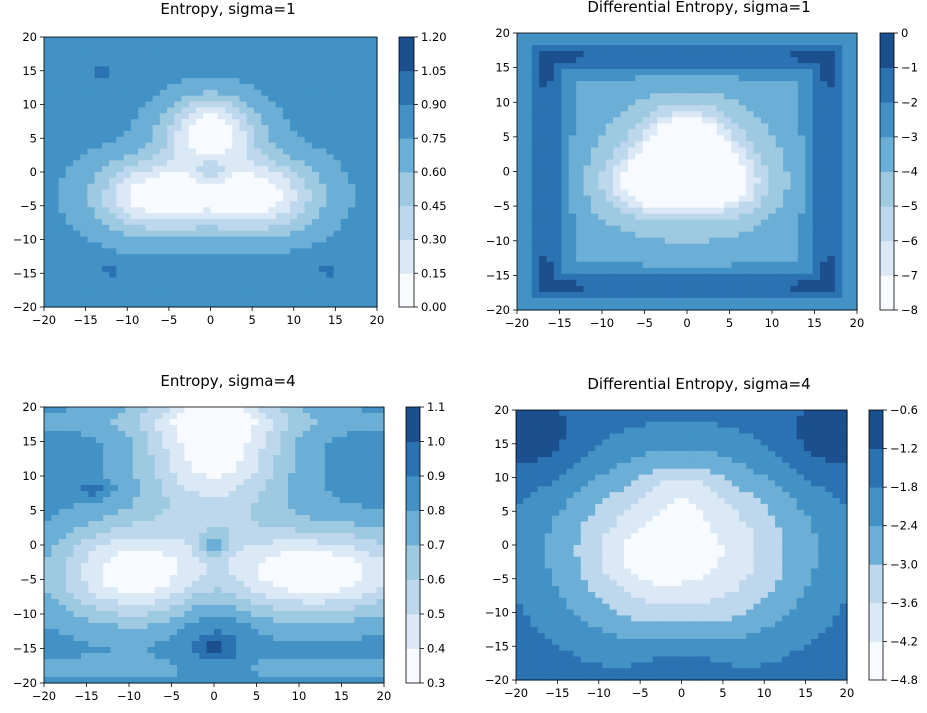  Describe the element at coordinates (434, 138) in the screenshot. I see `colorbar-tick-label: 0.75` at that location.